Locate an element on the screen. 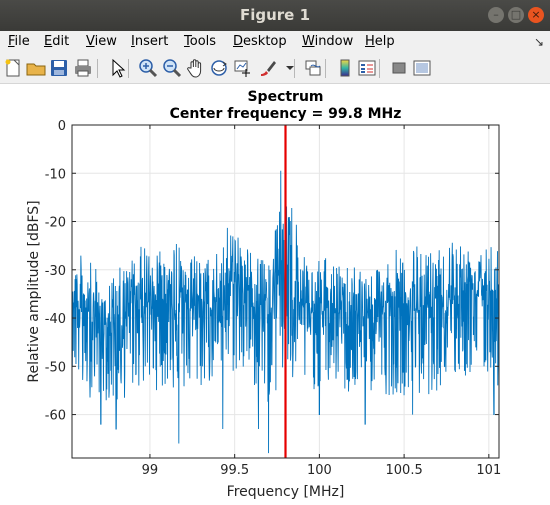  y-tick-label: 0 is located at coordinates (62, 126).